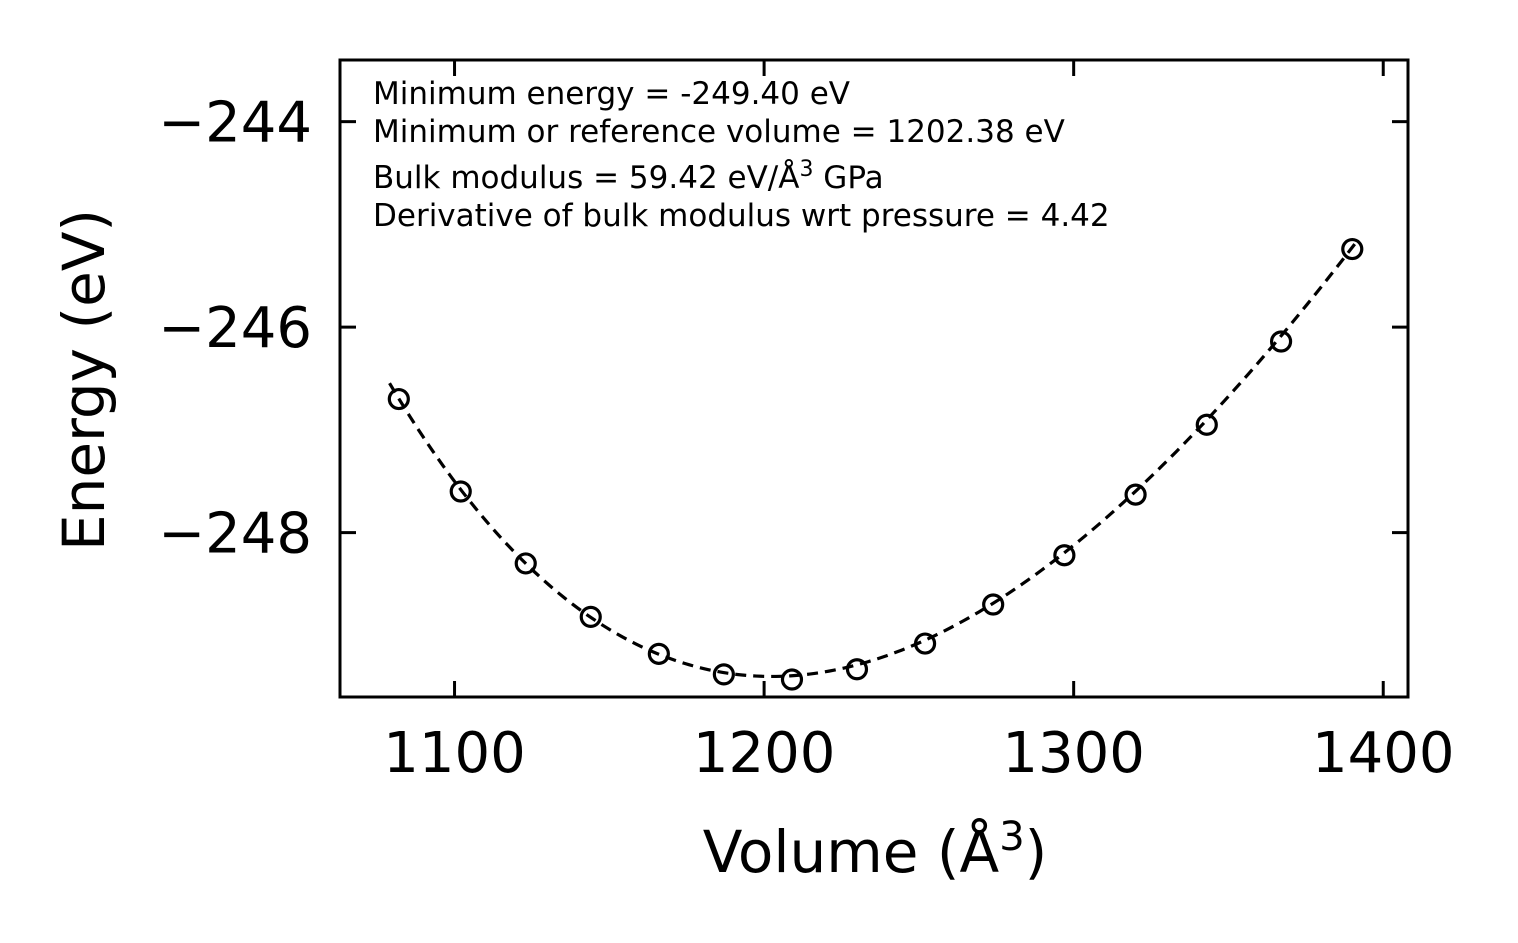 Image resolution: width=1518 pixels, height=943 pixels. Describe the element at coordinates (84, 380) in the screenshot. I see `y-axis-label: Energy (eV)` at that location.